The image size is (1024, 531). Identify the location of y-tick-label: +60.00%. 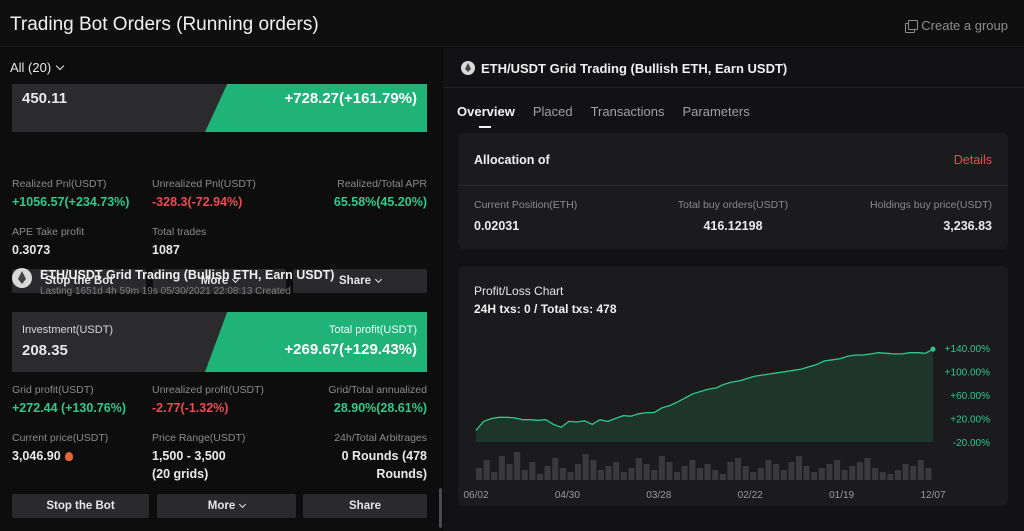
(970, 396).